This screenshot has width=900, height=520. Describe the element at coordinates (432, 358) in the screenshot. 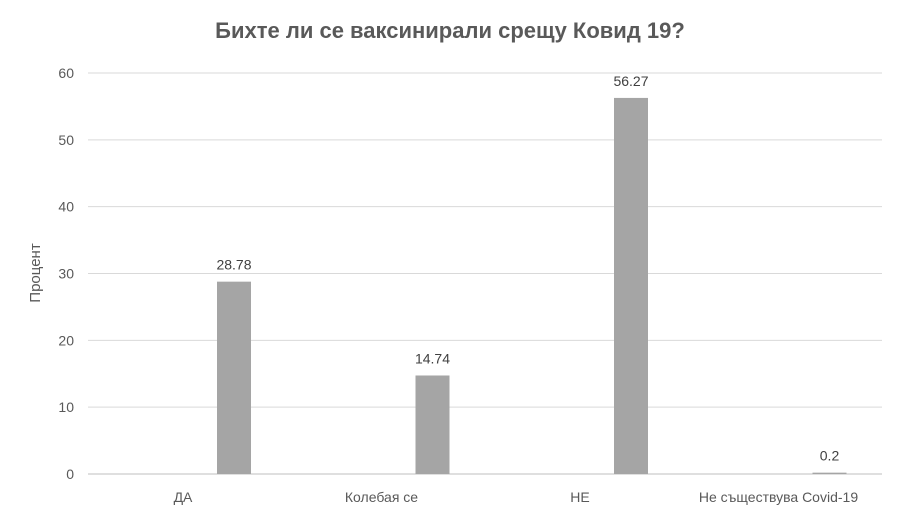

I see `data-label: 14.74` at that location.